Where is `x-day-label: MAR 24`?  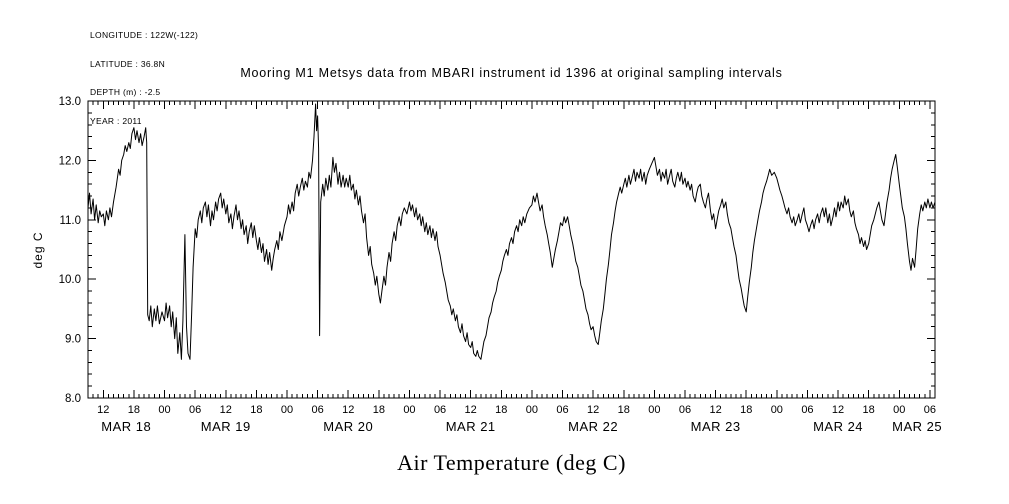
x-day-label: MAR 24 is located at coordinates (838, 426).